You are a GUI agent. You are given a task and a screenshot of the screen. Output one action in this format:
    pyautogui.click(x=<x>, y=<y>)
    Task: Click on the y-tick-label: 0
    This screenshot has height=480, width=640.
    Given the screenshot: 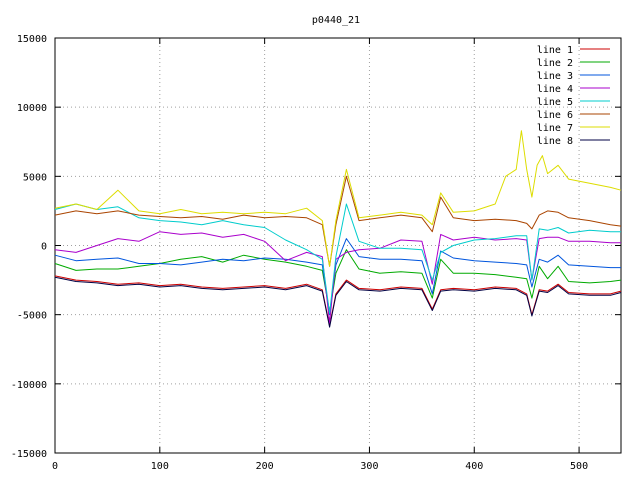 What is the action you would take?
    pyautogui.click(x=44, y=247)
    